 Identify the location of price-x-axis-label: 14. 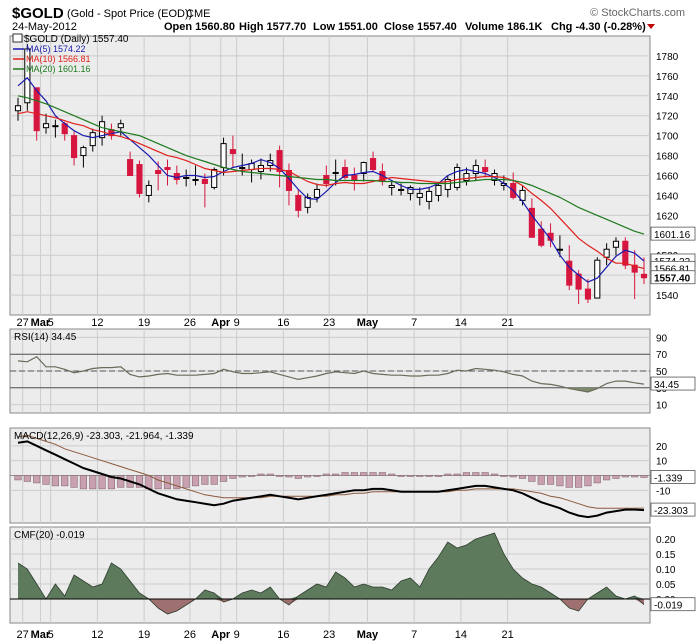
(461, 323).